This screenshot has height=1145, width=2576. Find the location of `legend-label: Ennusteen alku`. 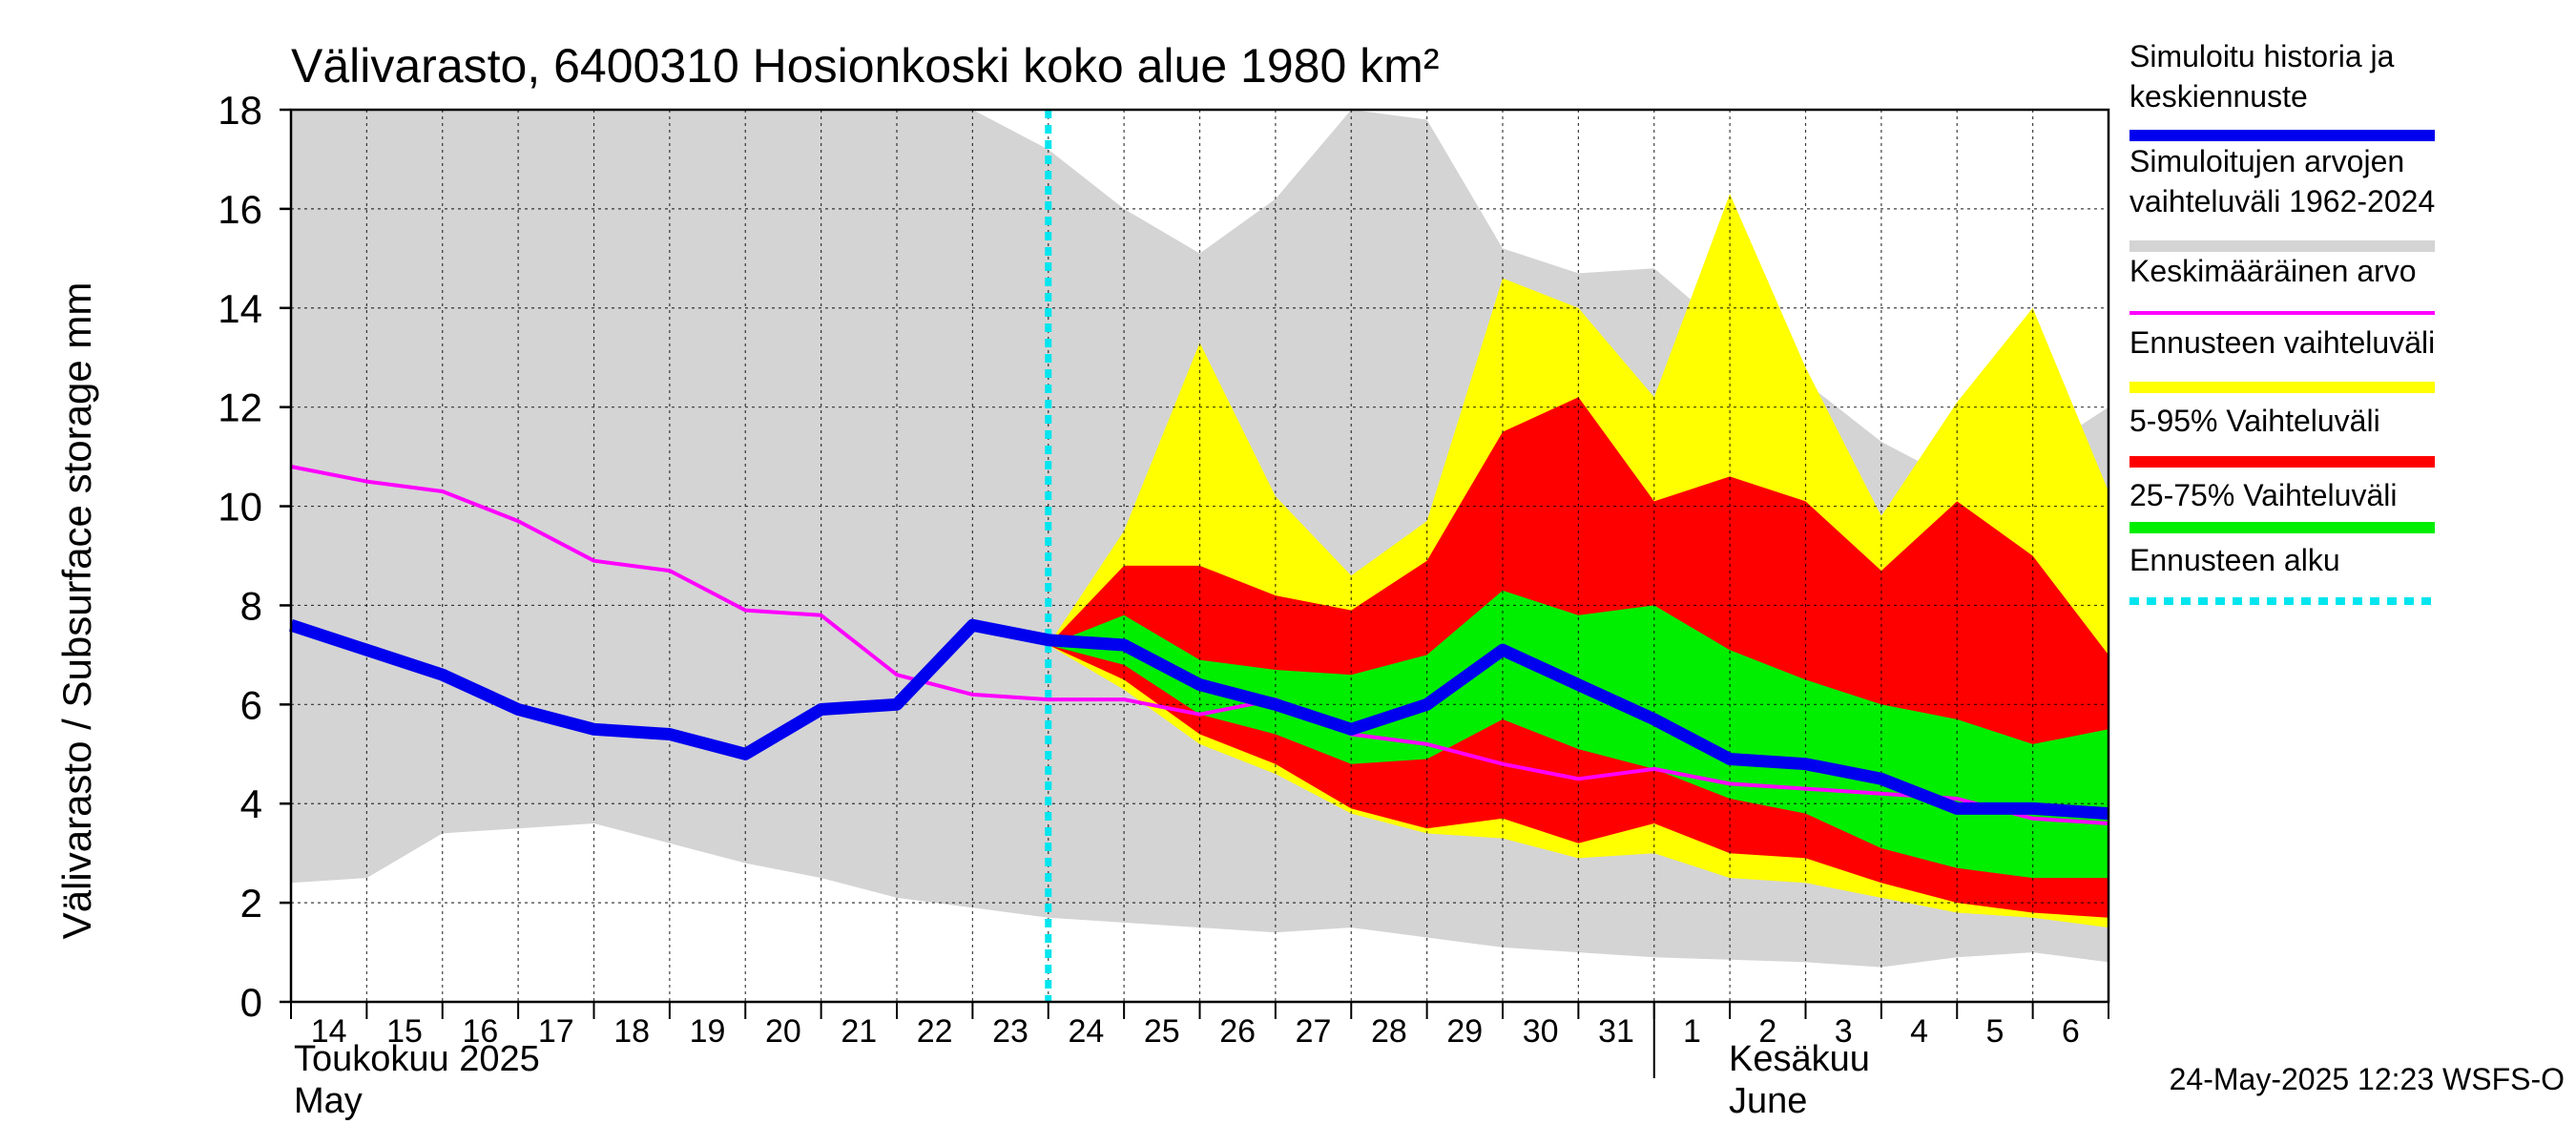

legend-label: Ennusteen alku is located at coordinates (2234, 560).